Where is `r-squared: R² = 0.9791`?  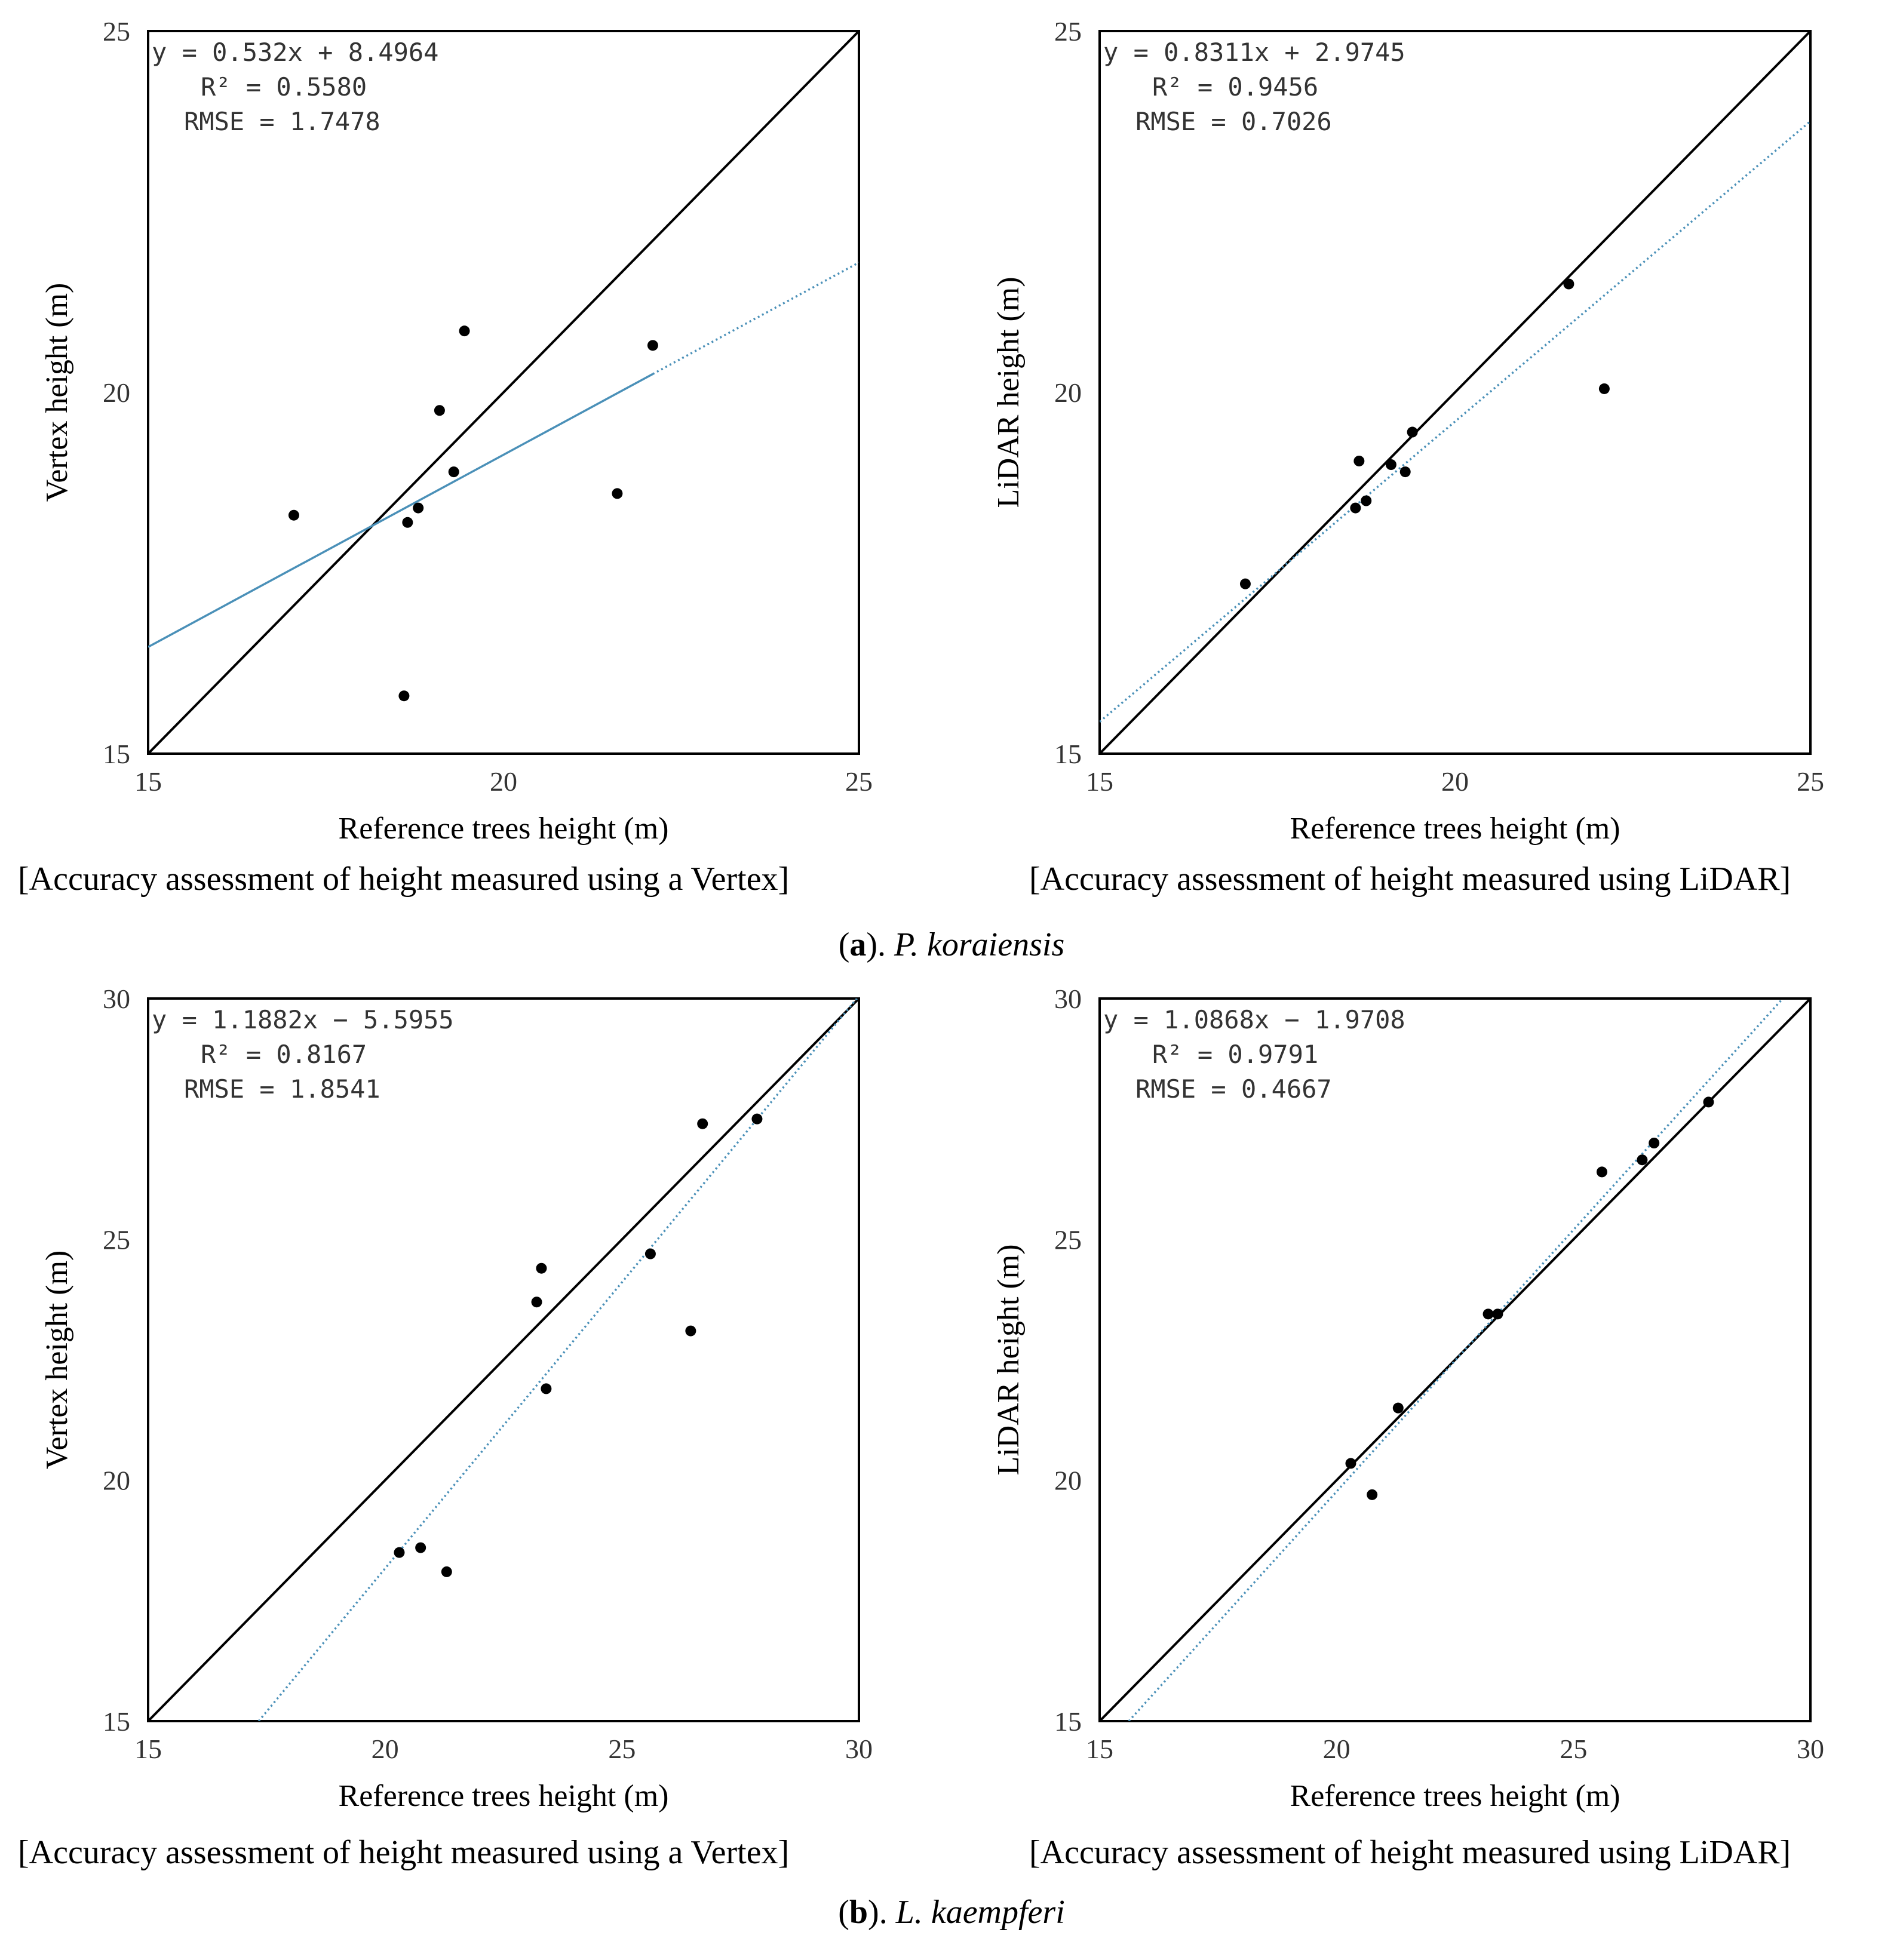 r-squared: R² = 0.9791 is located at coordinates (1235, 1054).